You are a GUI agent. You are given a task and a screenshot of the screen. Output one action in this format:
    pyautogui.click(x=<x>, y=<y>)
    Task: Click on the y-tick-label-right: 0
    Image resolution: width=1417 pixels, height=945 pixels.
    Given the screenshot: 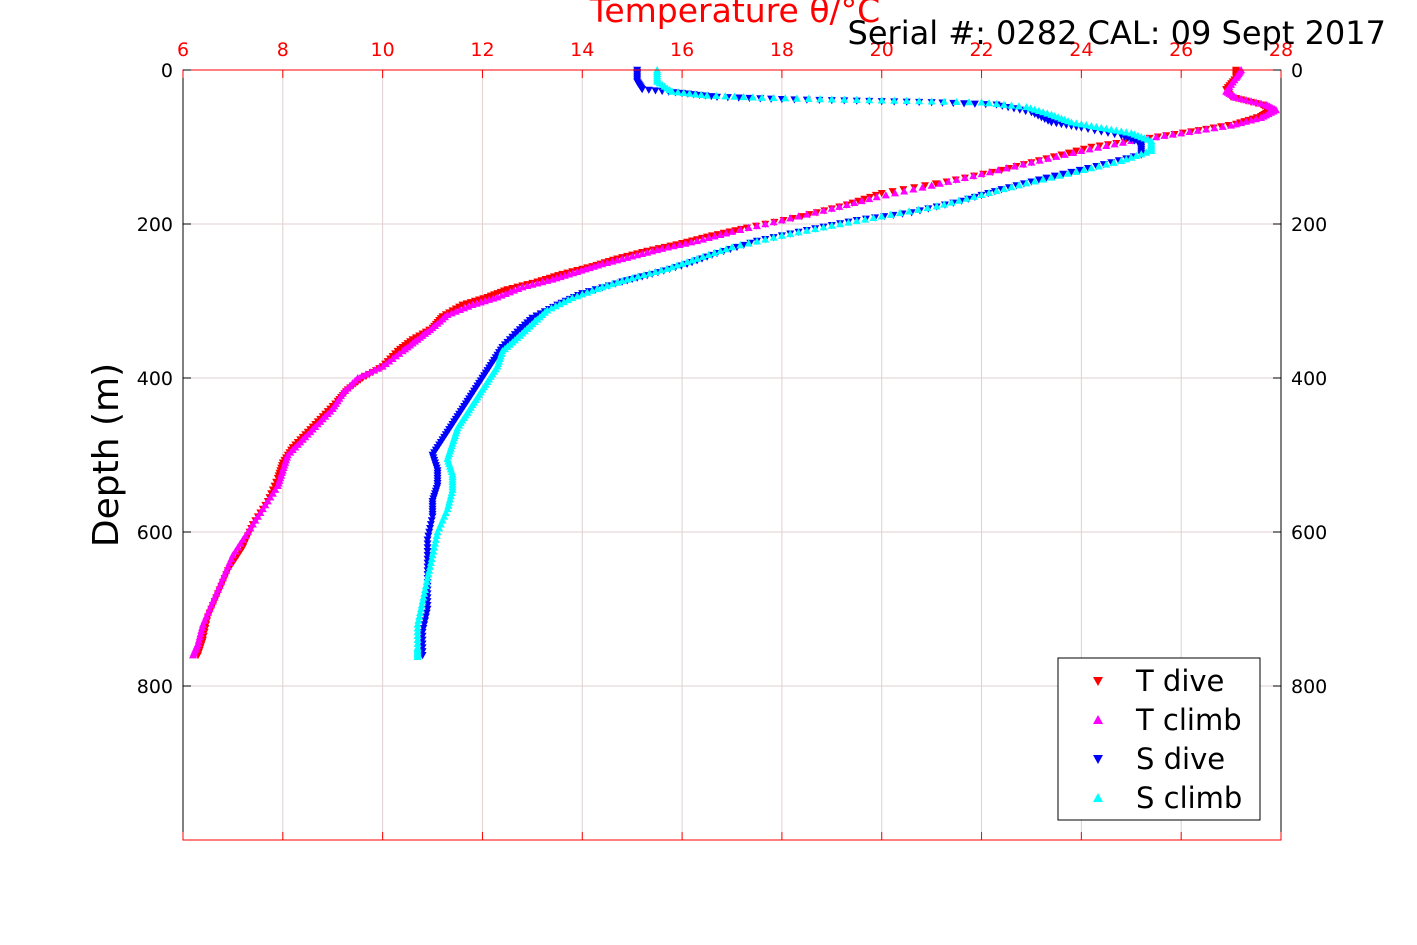 What is the action you would take?
    pyautogui.click(x=1297, y=71)
    